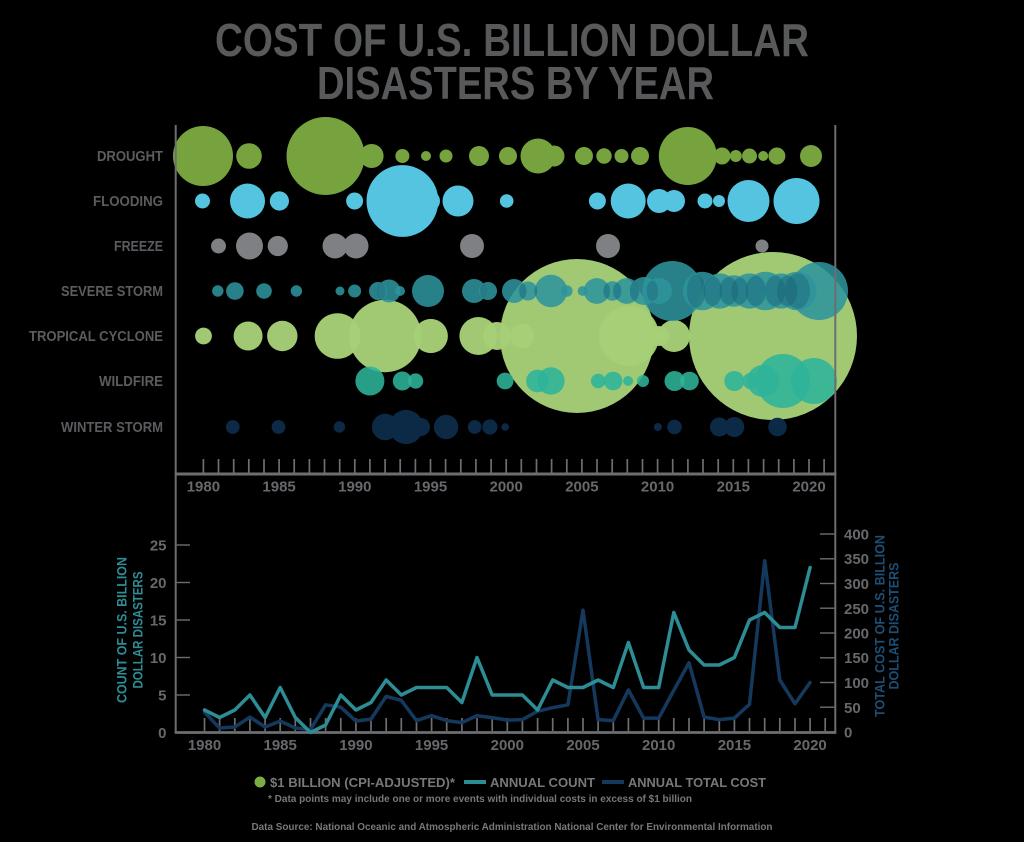 The image size is (1024, 842). Describe the element at coordinates (158, 621) in the screenshot. I see `svg-text: 15` at that location.